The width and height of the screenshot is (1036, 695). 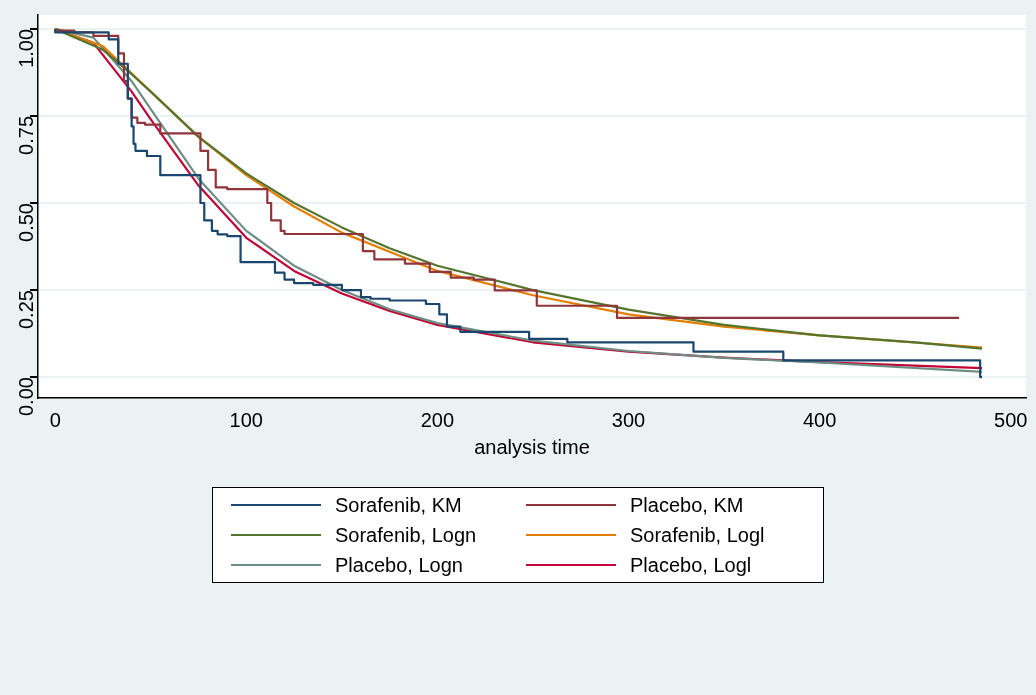 I want to click on y-tick-label: 0.25, so click(x=25, y=309).